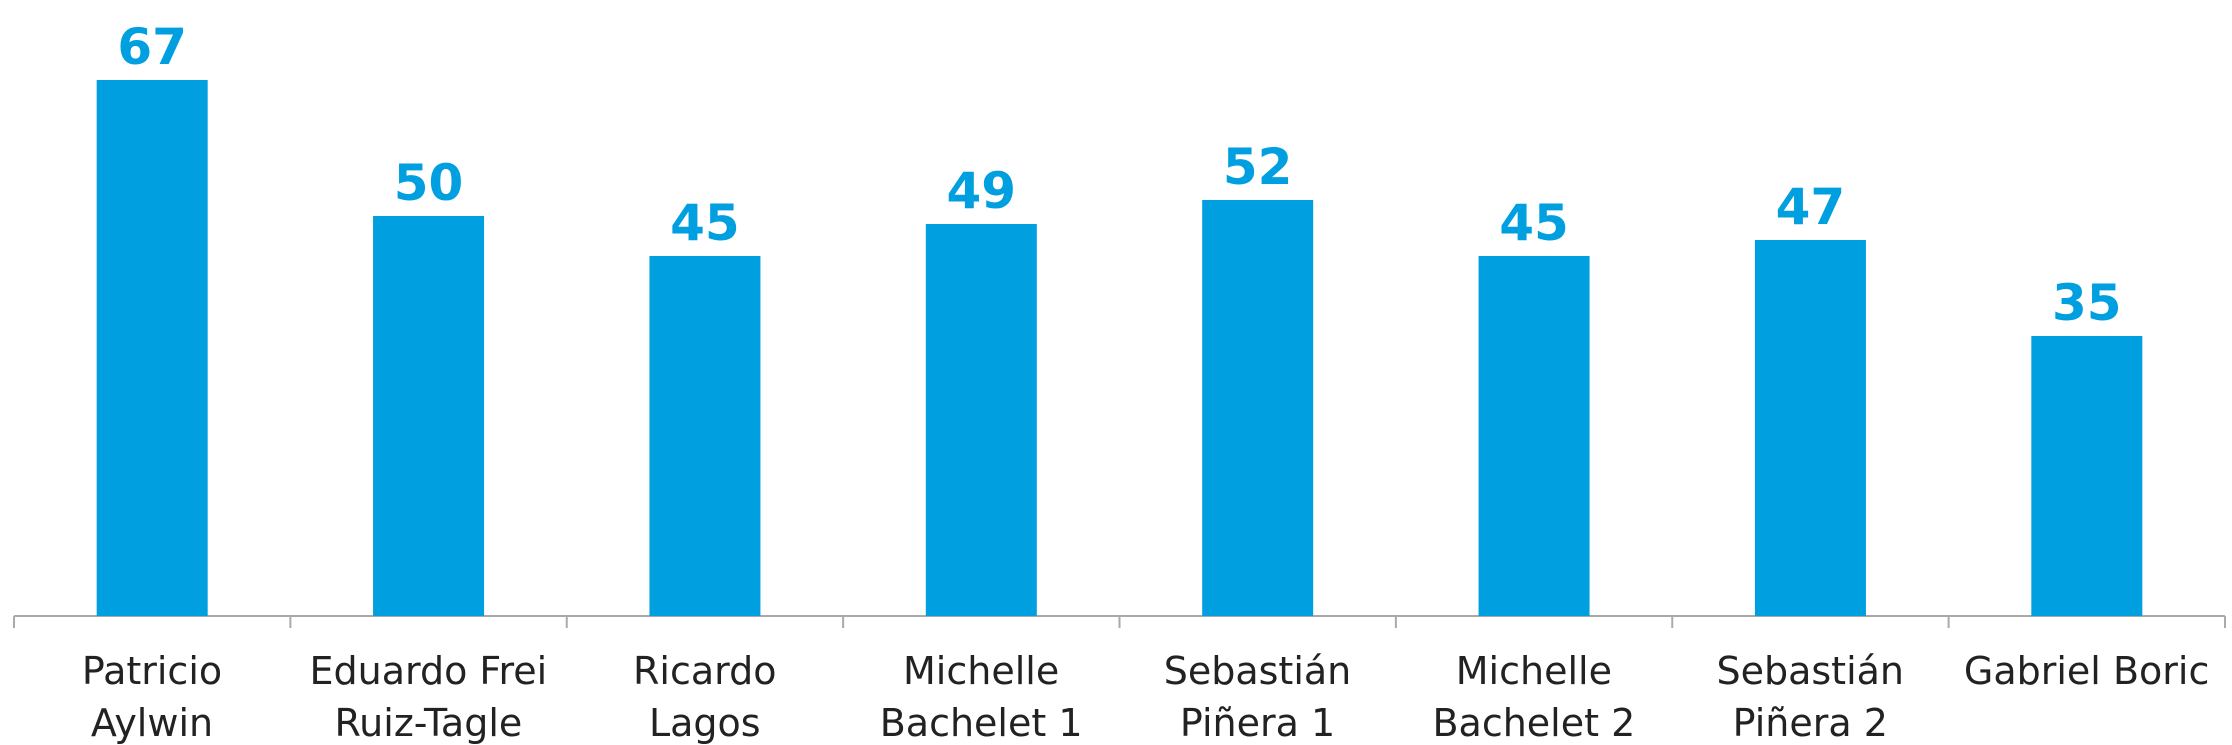  I want to click on x-tick-label: Michelle Bachelet 1, so click(981, 697).